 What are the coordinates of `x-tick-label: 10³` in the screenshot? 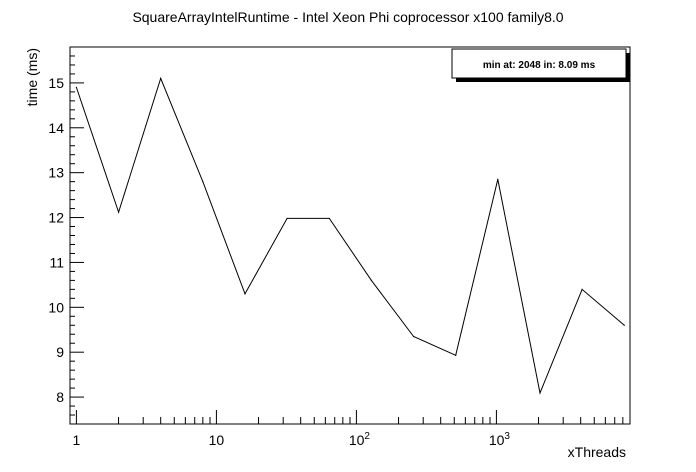 It's located at (500, 439).